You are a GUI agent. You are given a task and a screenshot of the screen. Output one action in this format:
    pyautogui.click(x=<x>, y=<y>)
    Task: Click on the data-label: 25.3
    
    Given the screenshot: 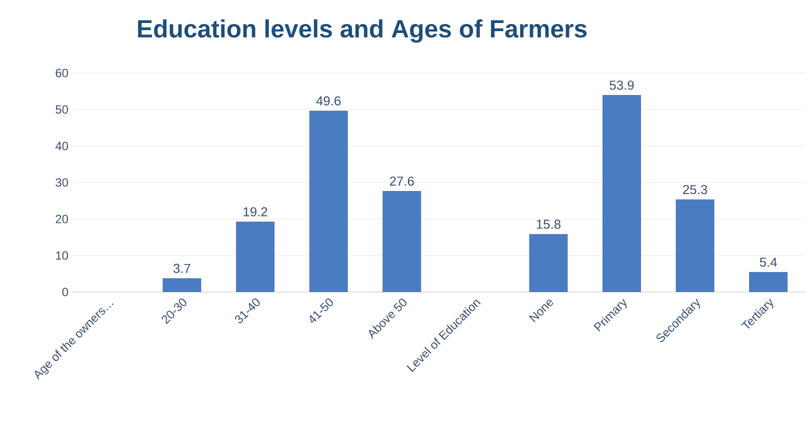 What is the action you would take?
    pyautogui.click(x=695, y=189)
    